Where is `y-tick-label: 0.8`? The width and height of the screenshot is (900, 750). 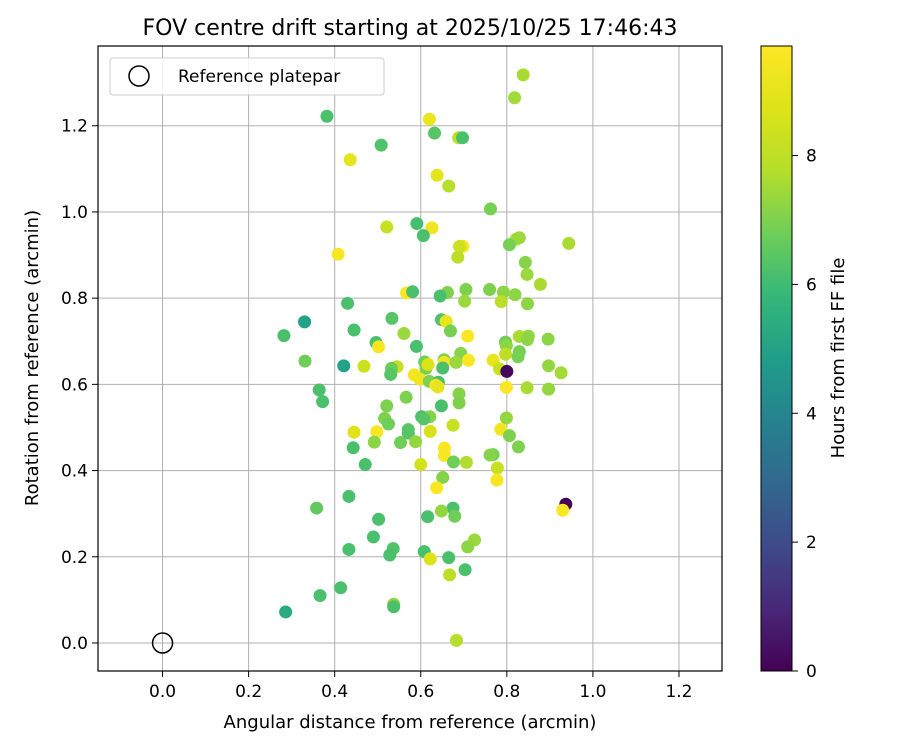 y-tick-label: 0.8 is located at coordinates (74, 299).